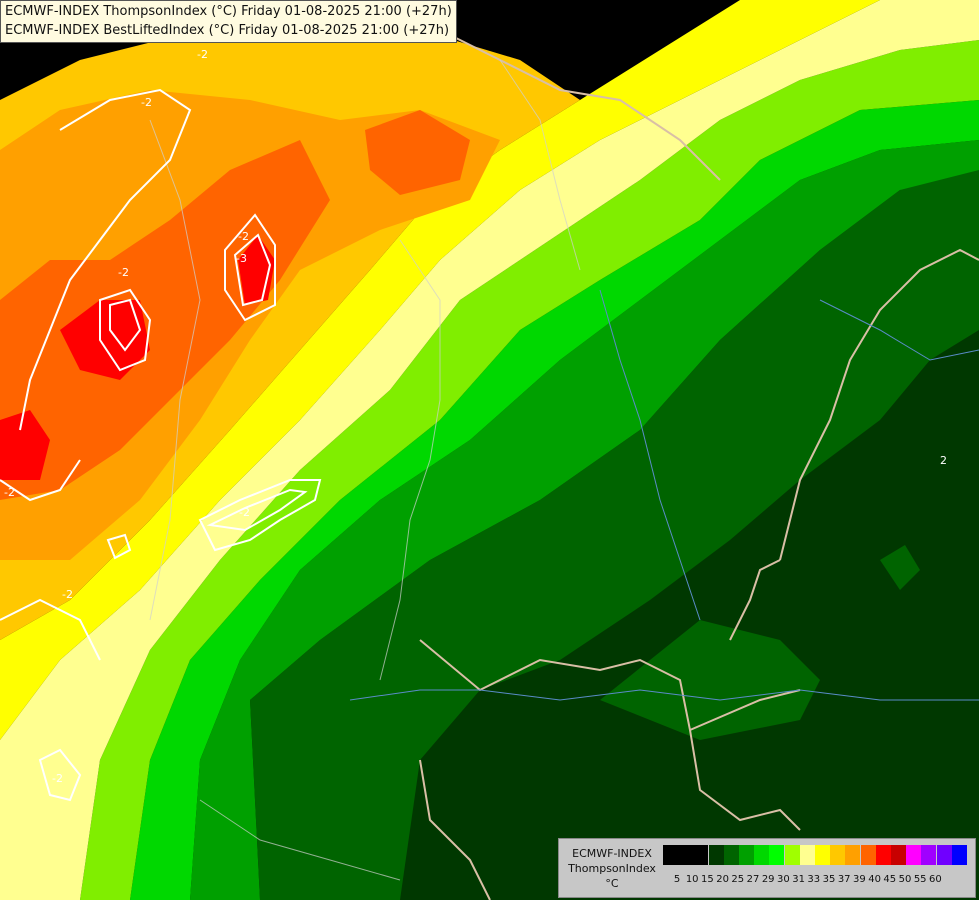  What do you see at coordinates (844, 879) in the screenshot?
I see `legend-tick-label: 37` at bounding box center [844, 879].